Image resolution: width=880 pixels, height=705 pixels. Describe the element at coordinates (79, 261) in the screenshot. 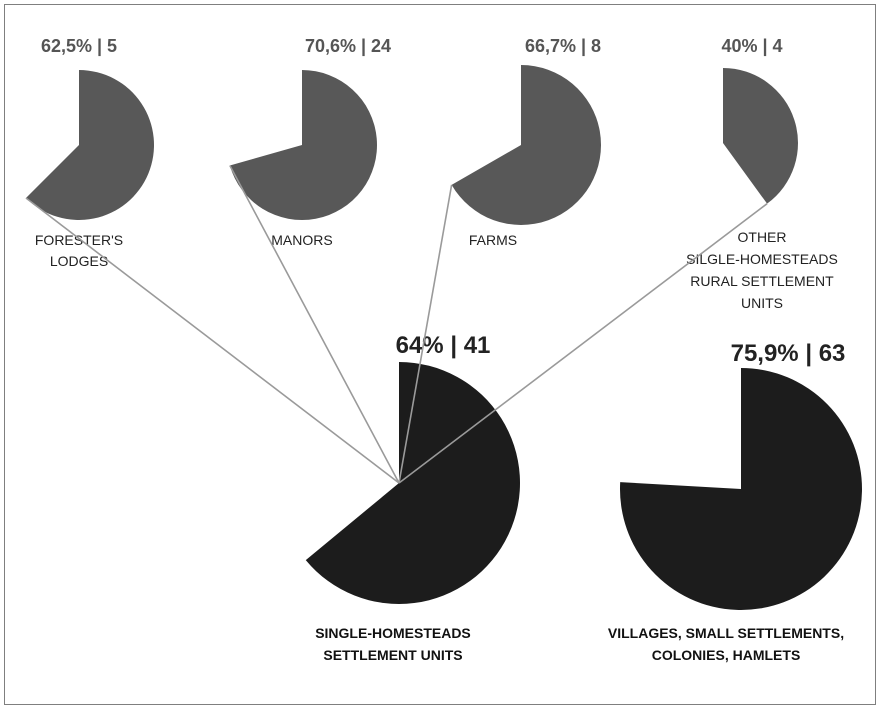

I see `category-label-line: LODGES` at that location.